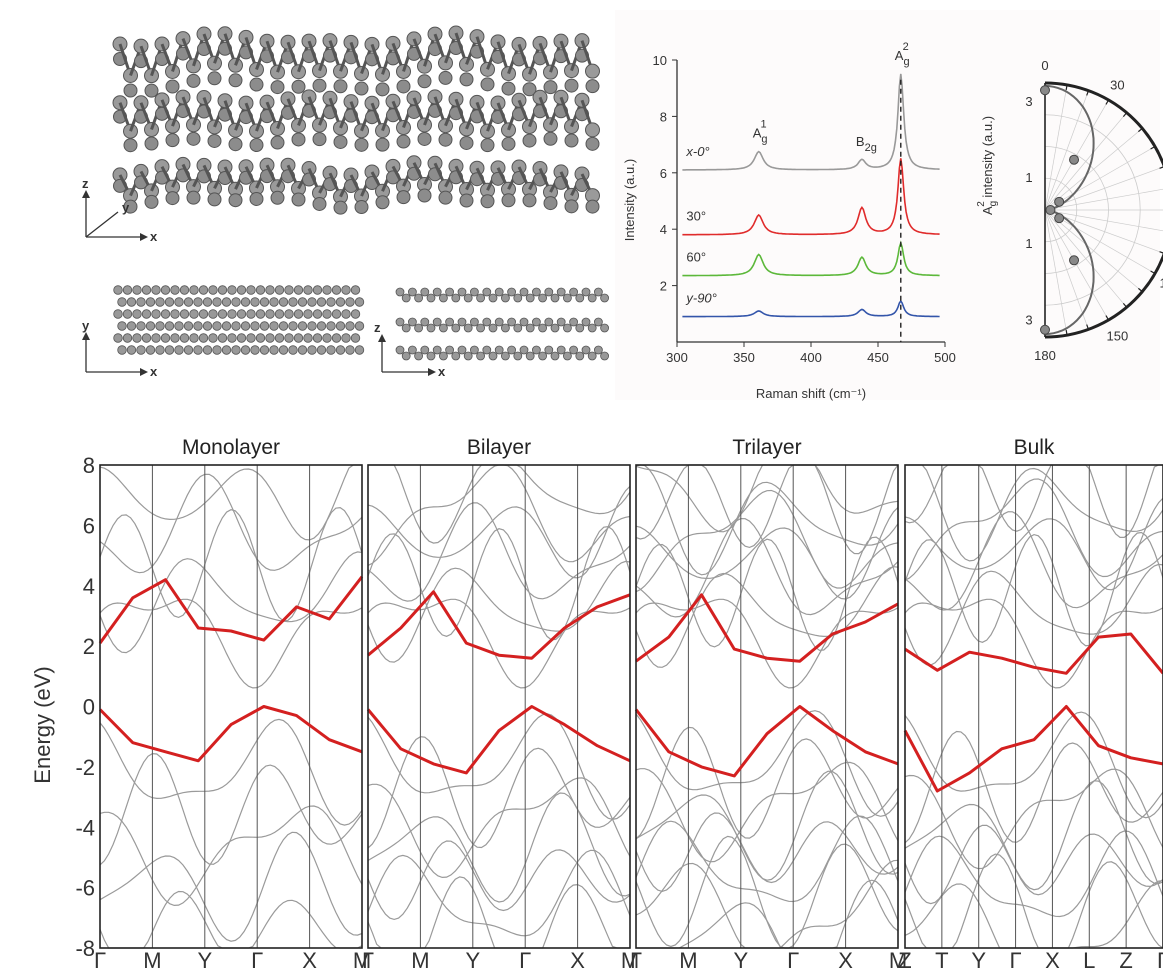 This screenshot has height=969, width=1163. What do you see at coordinates (811, 258) in the screenshot?
I see `series-line` at bounding box center [811, 258].